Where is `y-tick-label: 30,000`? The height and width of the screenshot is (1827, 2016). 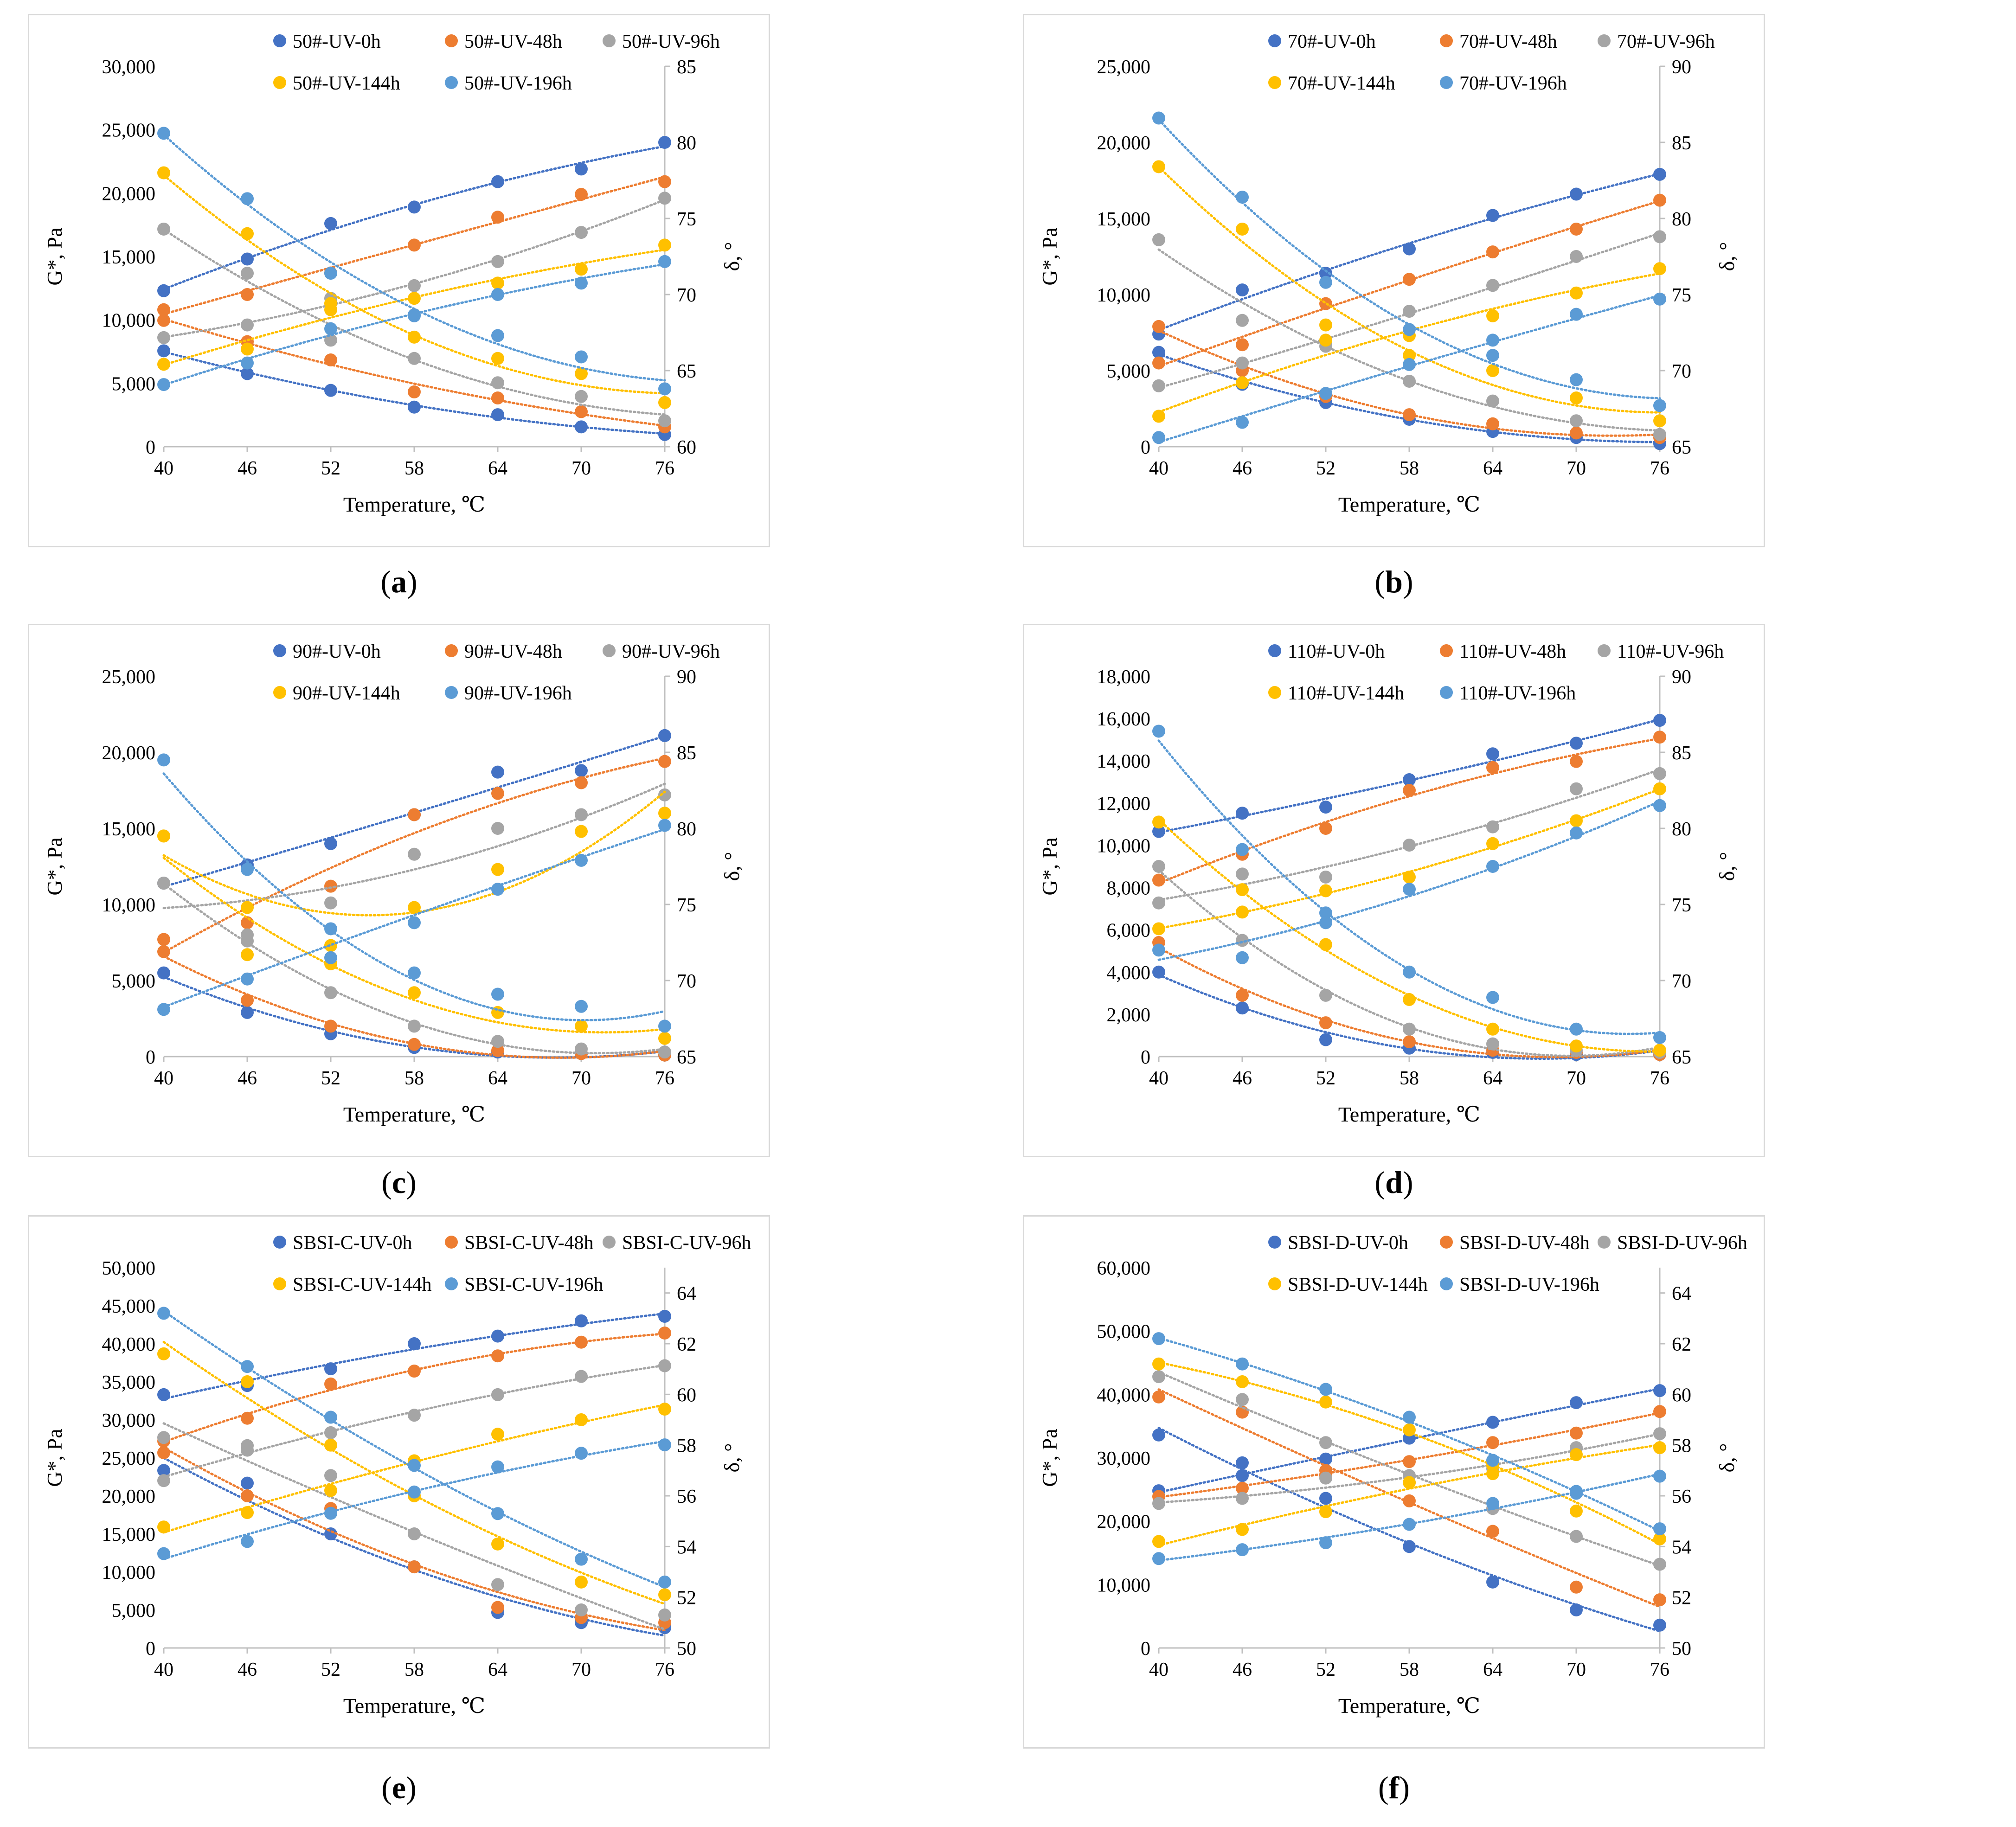
y-tick-label: 30,000 is located at coordinates (129, 1420).